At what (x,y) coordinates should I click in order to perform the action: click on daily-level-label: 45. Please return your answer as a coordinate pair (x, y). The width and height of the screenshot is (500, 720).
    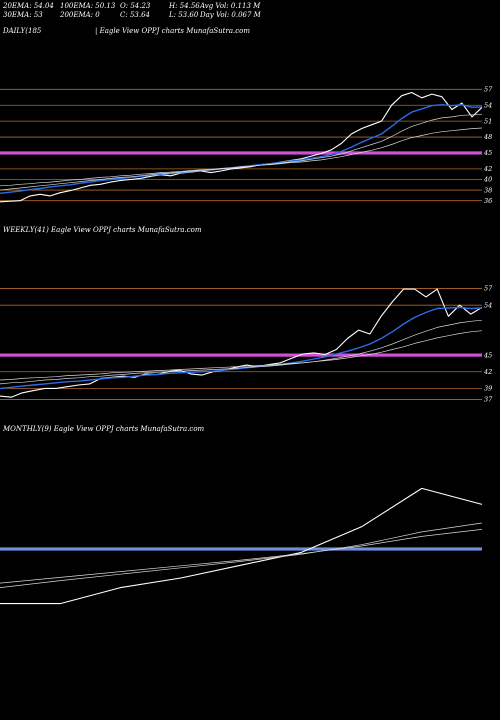
    Looking at the image, I should click on (487, 153).